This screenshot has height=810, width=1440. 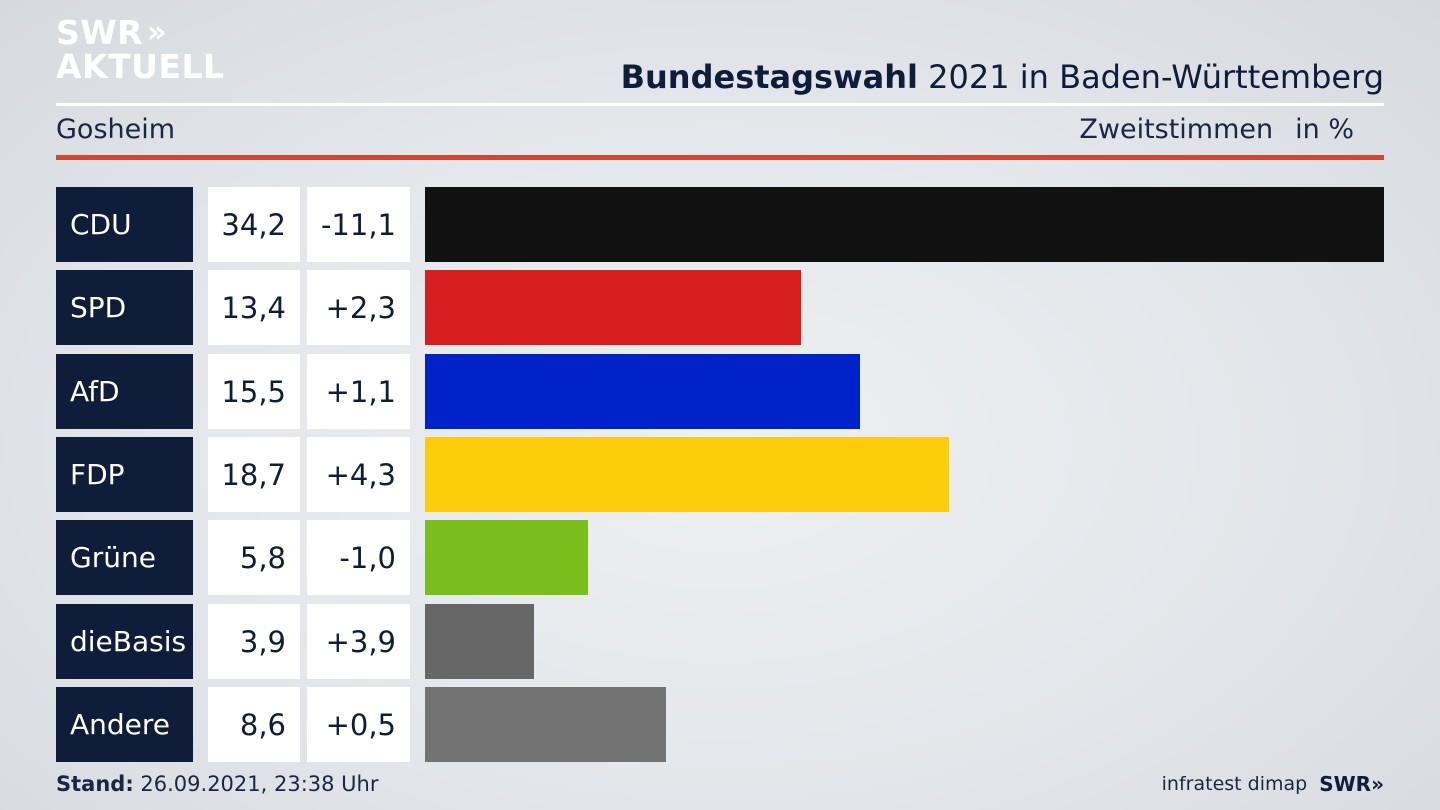 I want to click on vote-share-label: 18,7, so click(x=254, y=474).